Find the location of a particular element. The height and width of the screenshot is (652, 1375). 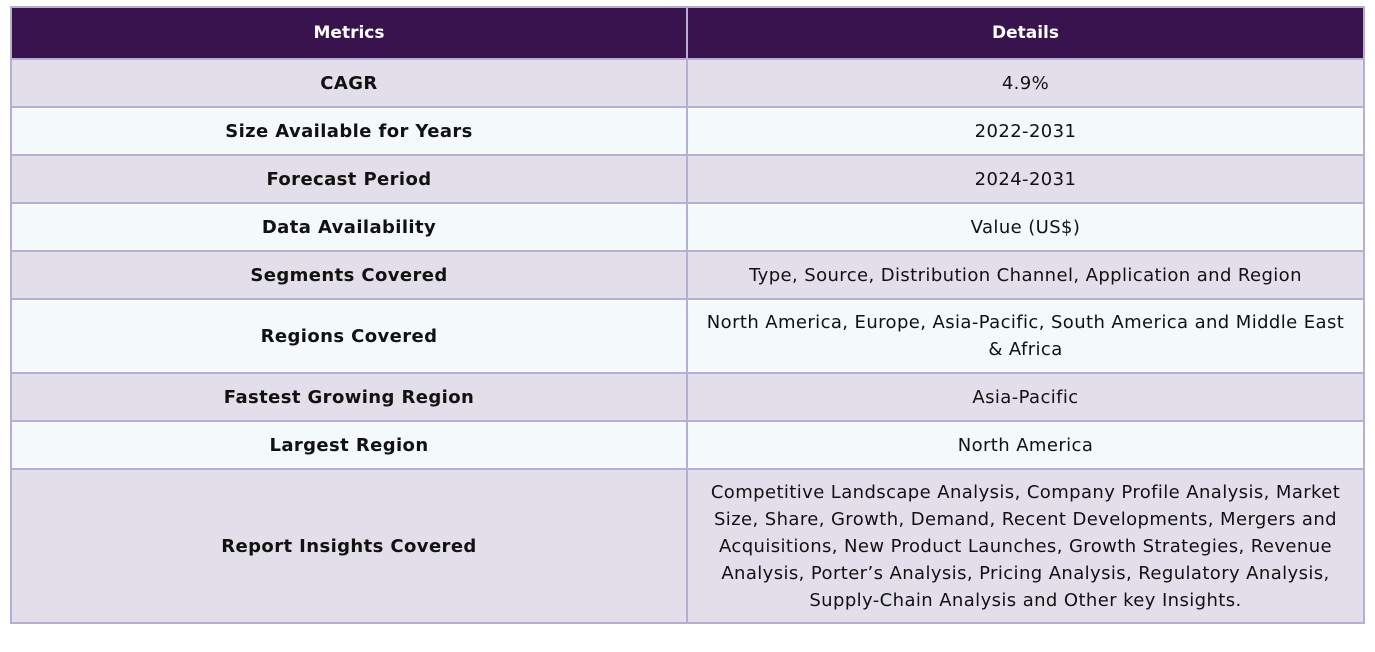

column-header-metrics: Metrics is located at coordinates (349, 33).